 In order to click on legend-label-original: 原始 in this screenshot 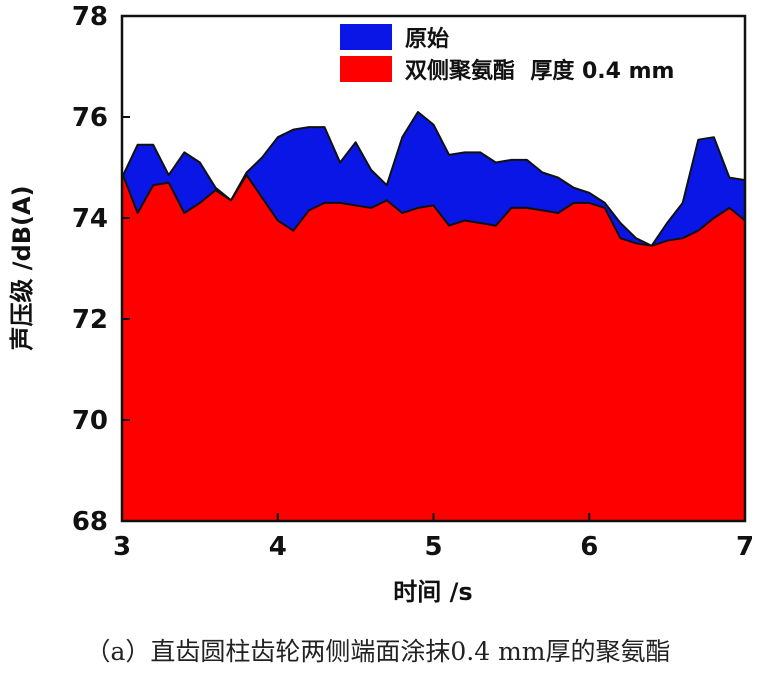, I will do `click(427, 39)`.